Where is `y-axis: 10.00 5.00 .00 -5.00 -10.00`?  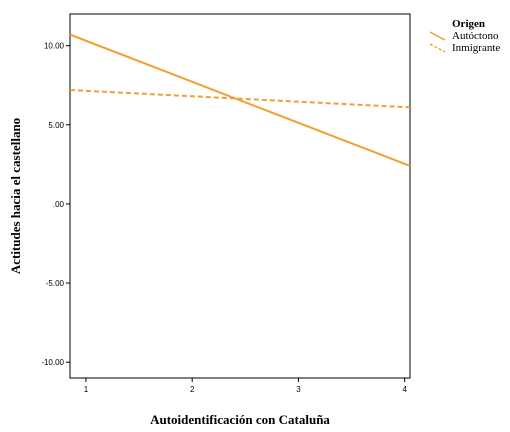
y-axis: 10.00 5.00 .00 -5.00 -10.00 is located at coordinates (55, 204).